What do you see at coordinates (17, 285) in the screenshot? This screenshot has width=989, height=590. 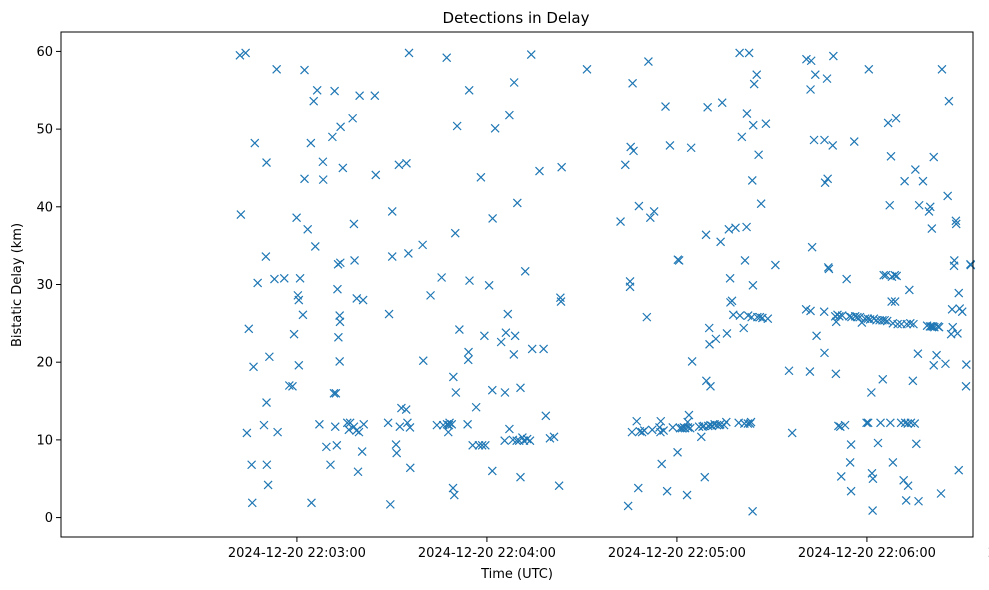 I see `y-axis-label: Bistatic Delay (km)` at bounding box center [17, 285].